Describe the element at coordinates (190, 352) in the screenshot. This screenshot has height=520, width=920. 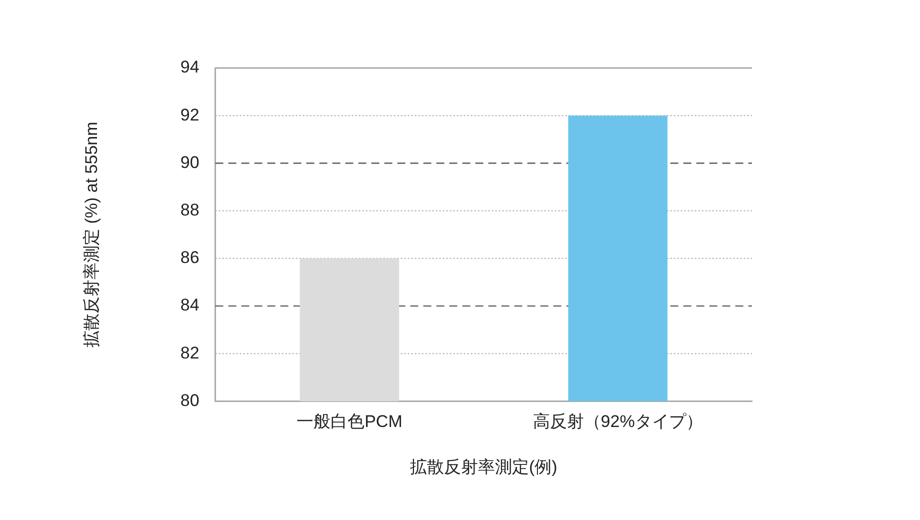
I see `y-tick-label: 82` at that location.